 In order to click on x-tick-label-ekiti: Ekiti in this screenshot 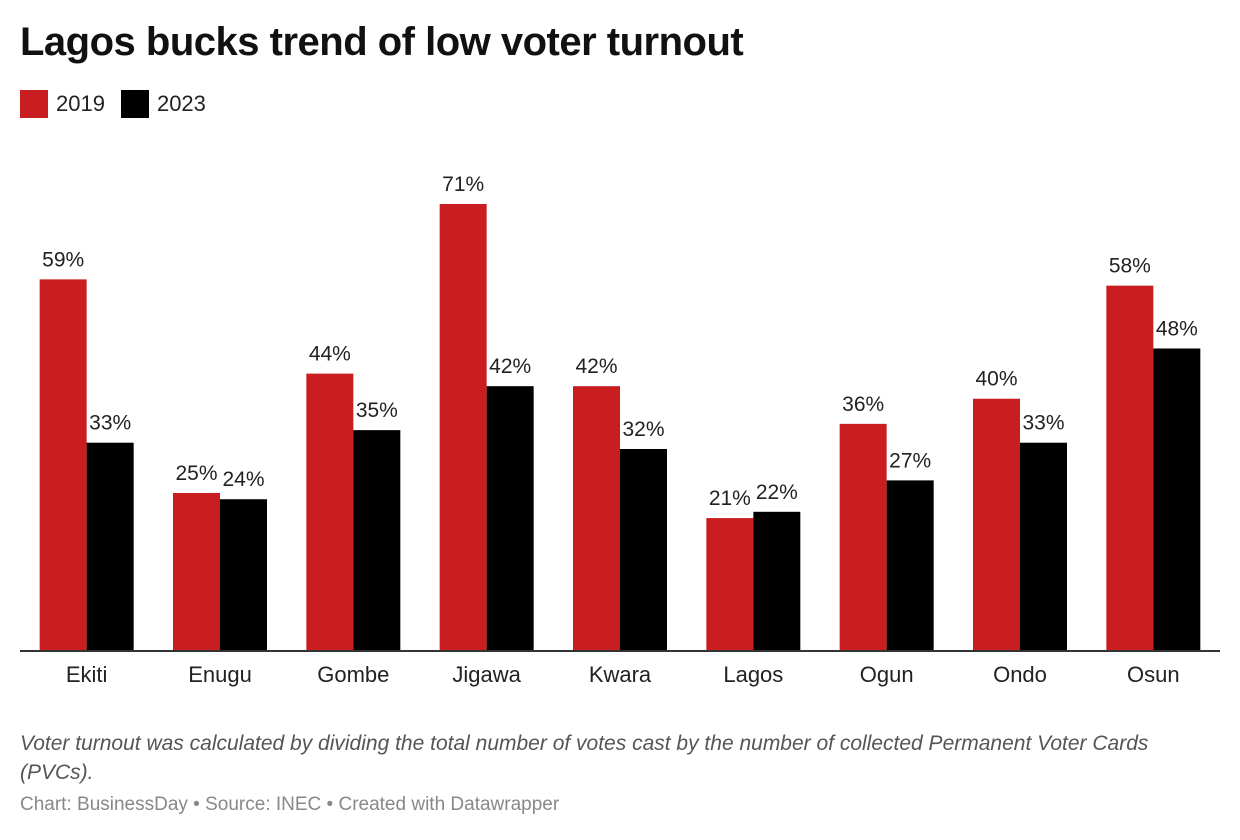, I will do `click(87, 674)`.